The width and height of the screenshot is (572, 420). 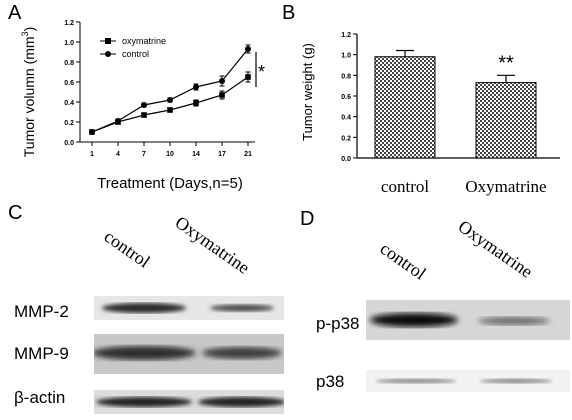 What do you see at coordinates (242, 308) in the screenshot?
I see `band-mmp2-oxymatrine` at bounding box center [242, 308].